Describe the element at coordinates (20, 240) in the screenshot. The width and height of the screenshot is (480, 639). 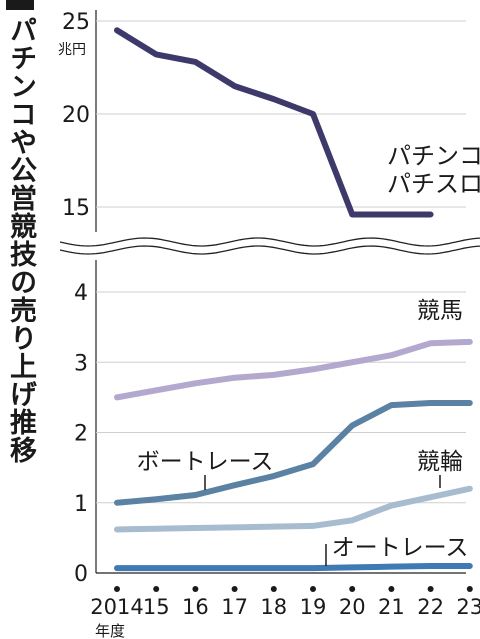
I see `chart-title: パチンコや公営競技の売り上げ推移` at that location.